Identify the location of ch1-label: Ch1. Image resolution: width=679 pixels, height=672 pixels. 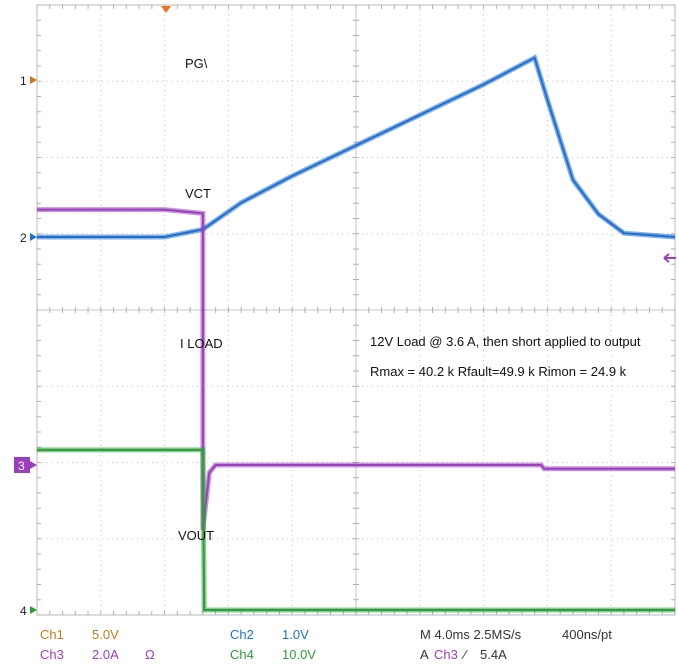
(52, 634).